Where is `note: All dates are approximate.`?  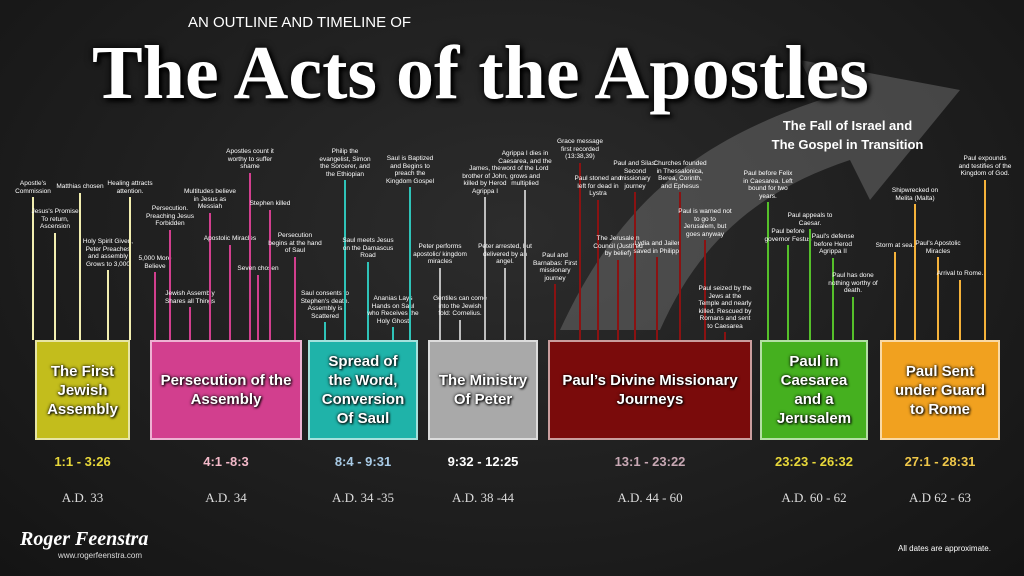
note: All dates are approximate. is located at coordinates (944, 548).